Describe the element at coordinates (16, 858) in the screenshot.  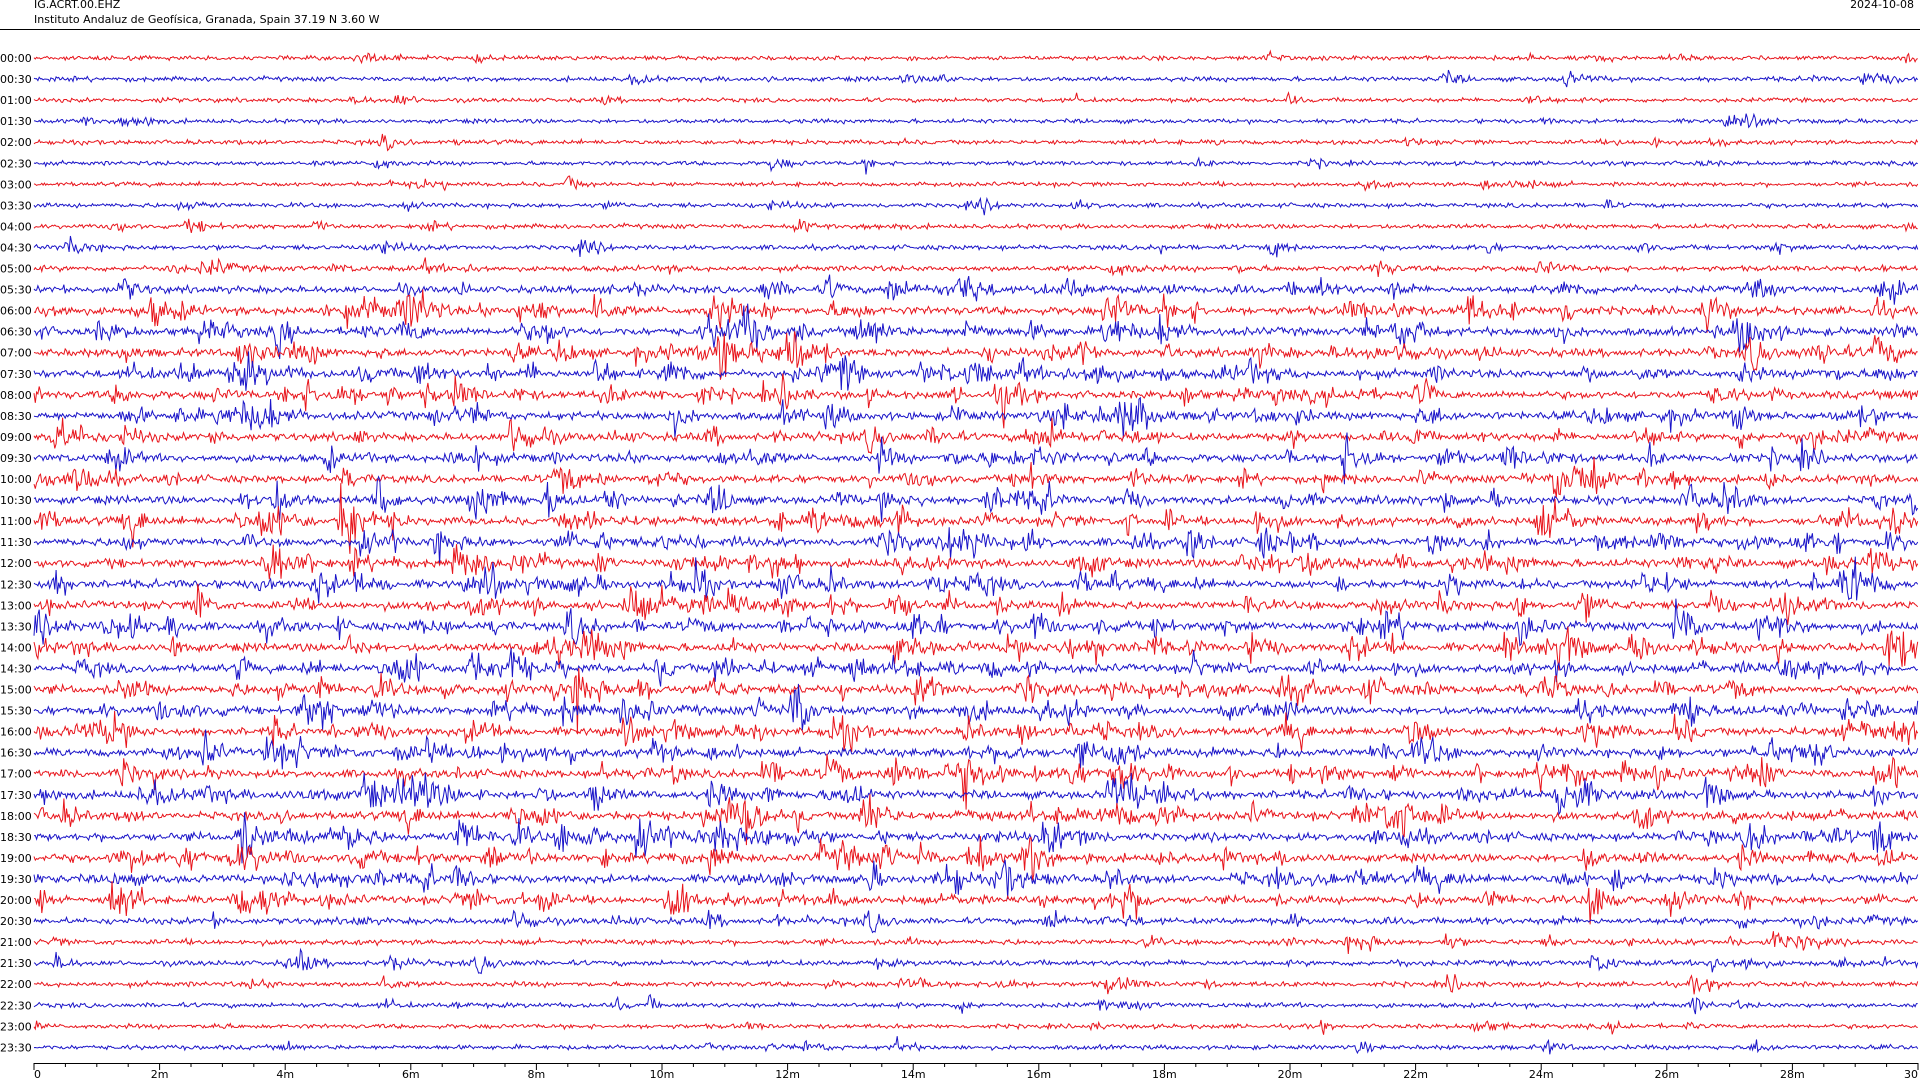
I see `row-label: 19:00` at that location.